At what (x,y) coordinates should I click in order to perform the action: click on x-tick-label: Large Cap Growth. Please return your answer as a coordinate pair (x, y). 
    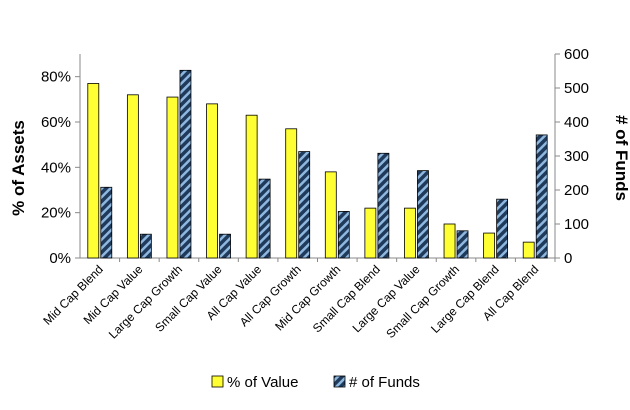
    Looking at the image, I should click on (145, 301).